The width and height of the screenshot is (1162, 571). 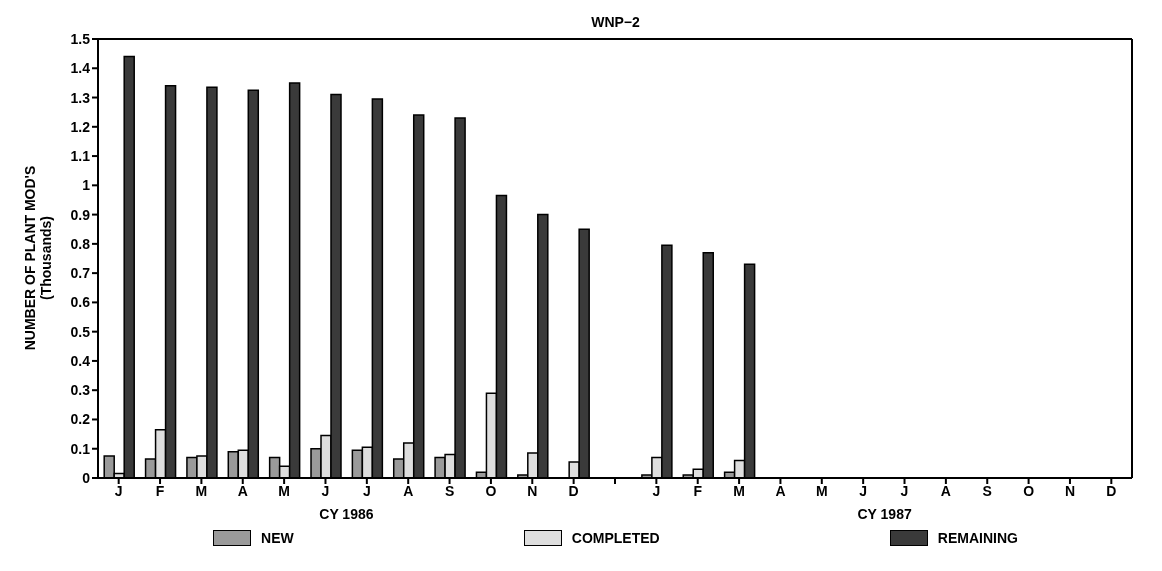 What do you see at coordinates (346, 514) in the screenshot?
I see `text: CY 1986` at bounding box center [346, 514].